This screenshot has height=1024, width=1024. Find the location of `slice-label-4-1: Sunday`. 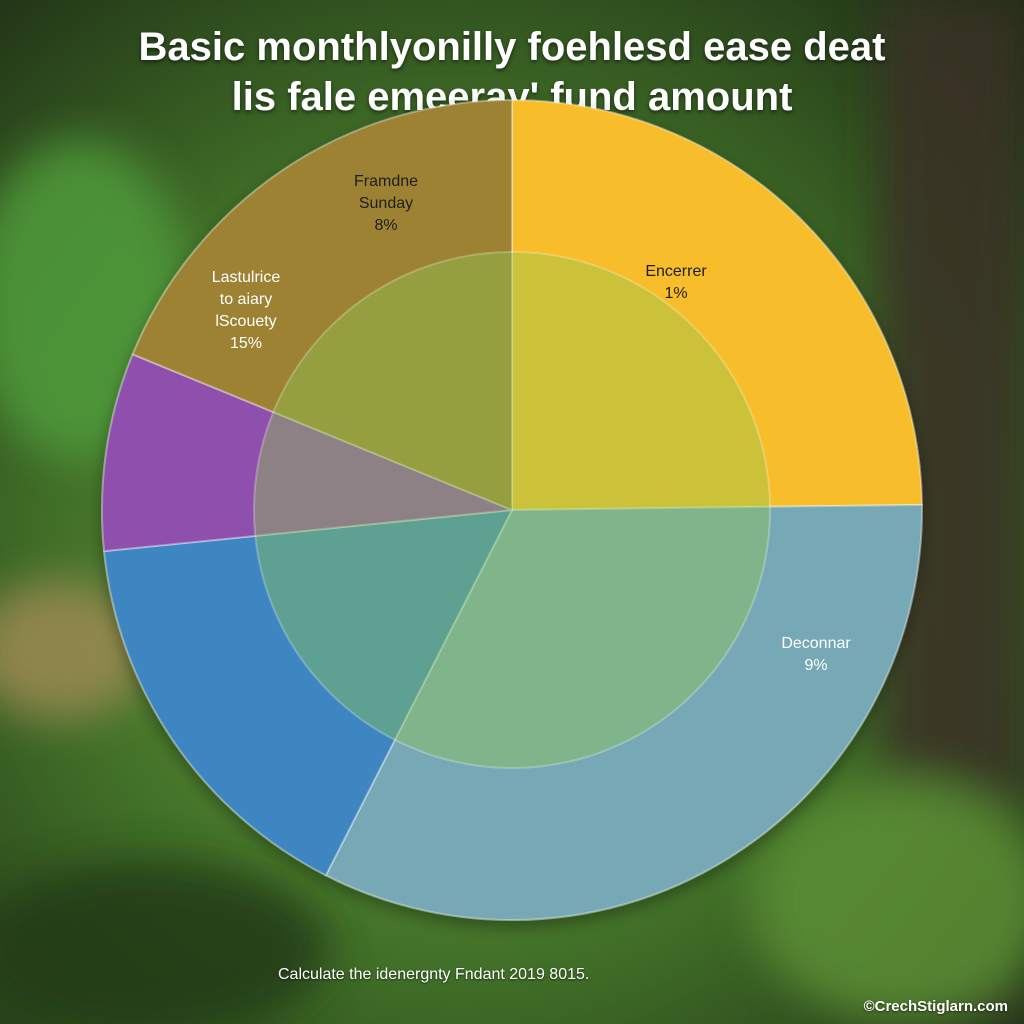

slice-label-4-1: Sunday is located at coordinates (386, 203).